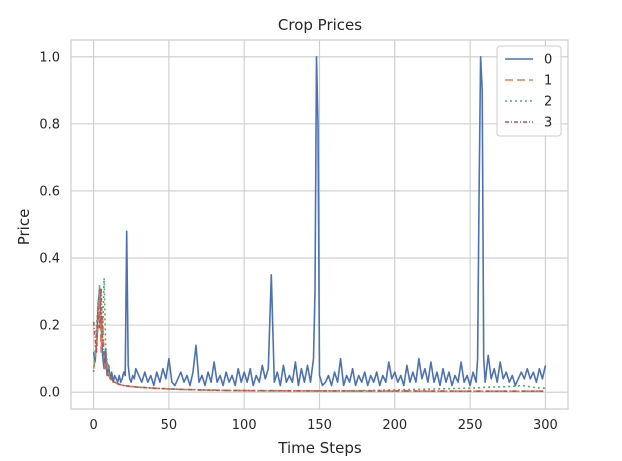 This screenshot has height=461, width=622. Describe the element at coordinates (320, 25) in the screenshot. I see `chart-title: Crop Prices` at that location.